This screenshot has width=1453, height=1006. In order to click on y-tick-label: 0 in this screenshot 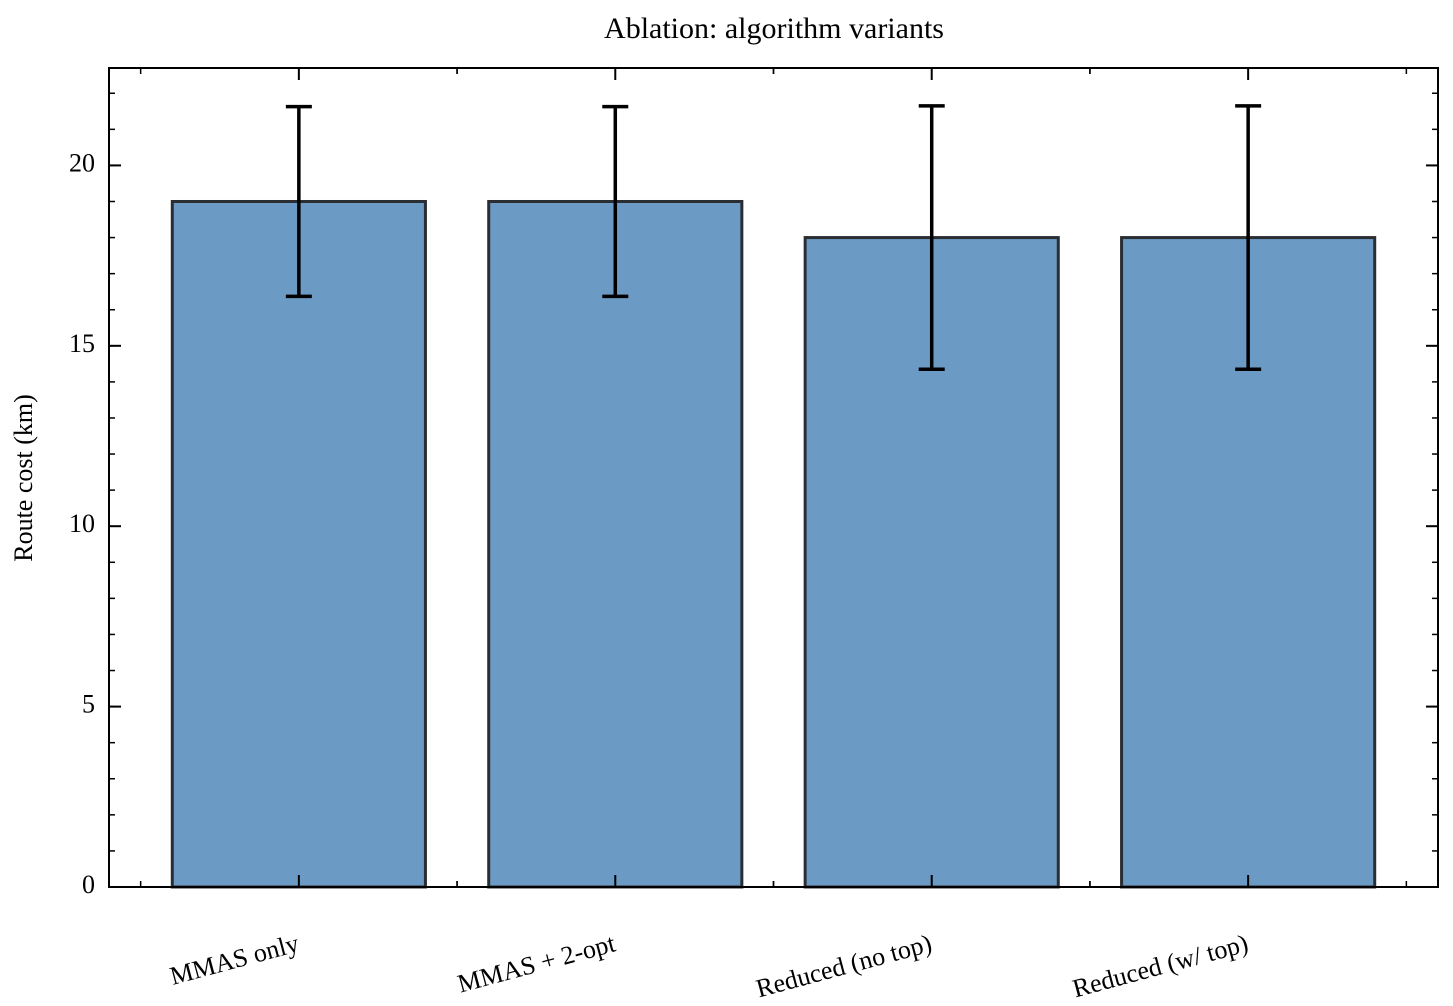, I will do `click(88, 884)`.